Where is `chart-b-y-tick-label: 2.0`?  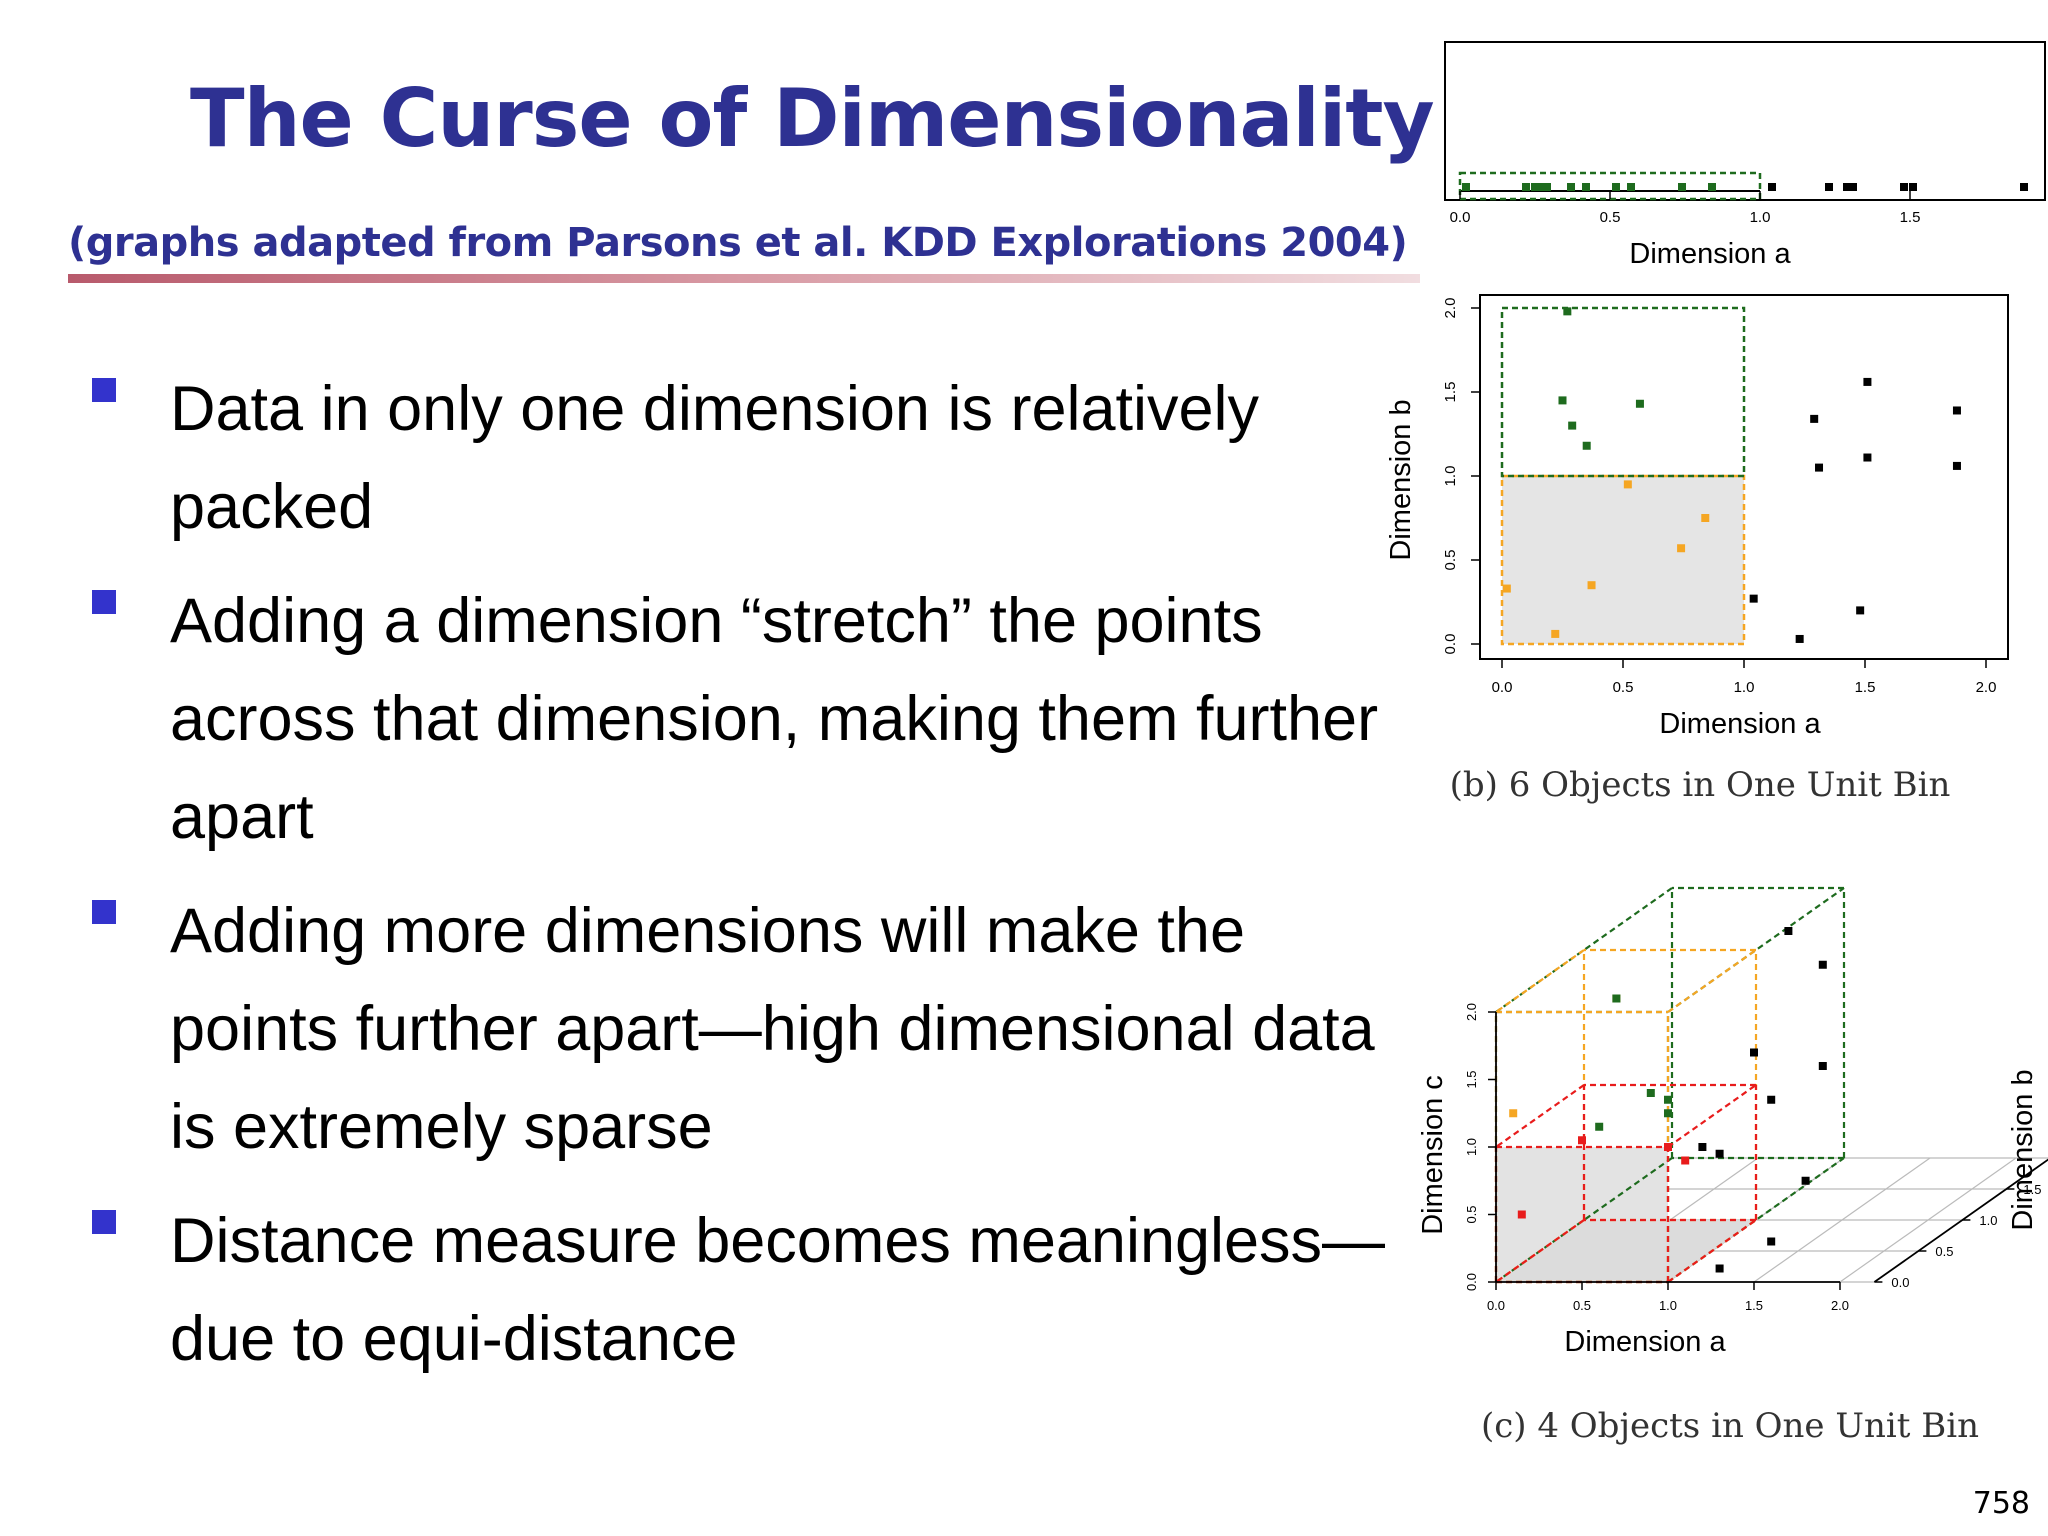
chart-b-y-tick-label: 2.0 is located at coordinates (1450, 308).